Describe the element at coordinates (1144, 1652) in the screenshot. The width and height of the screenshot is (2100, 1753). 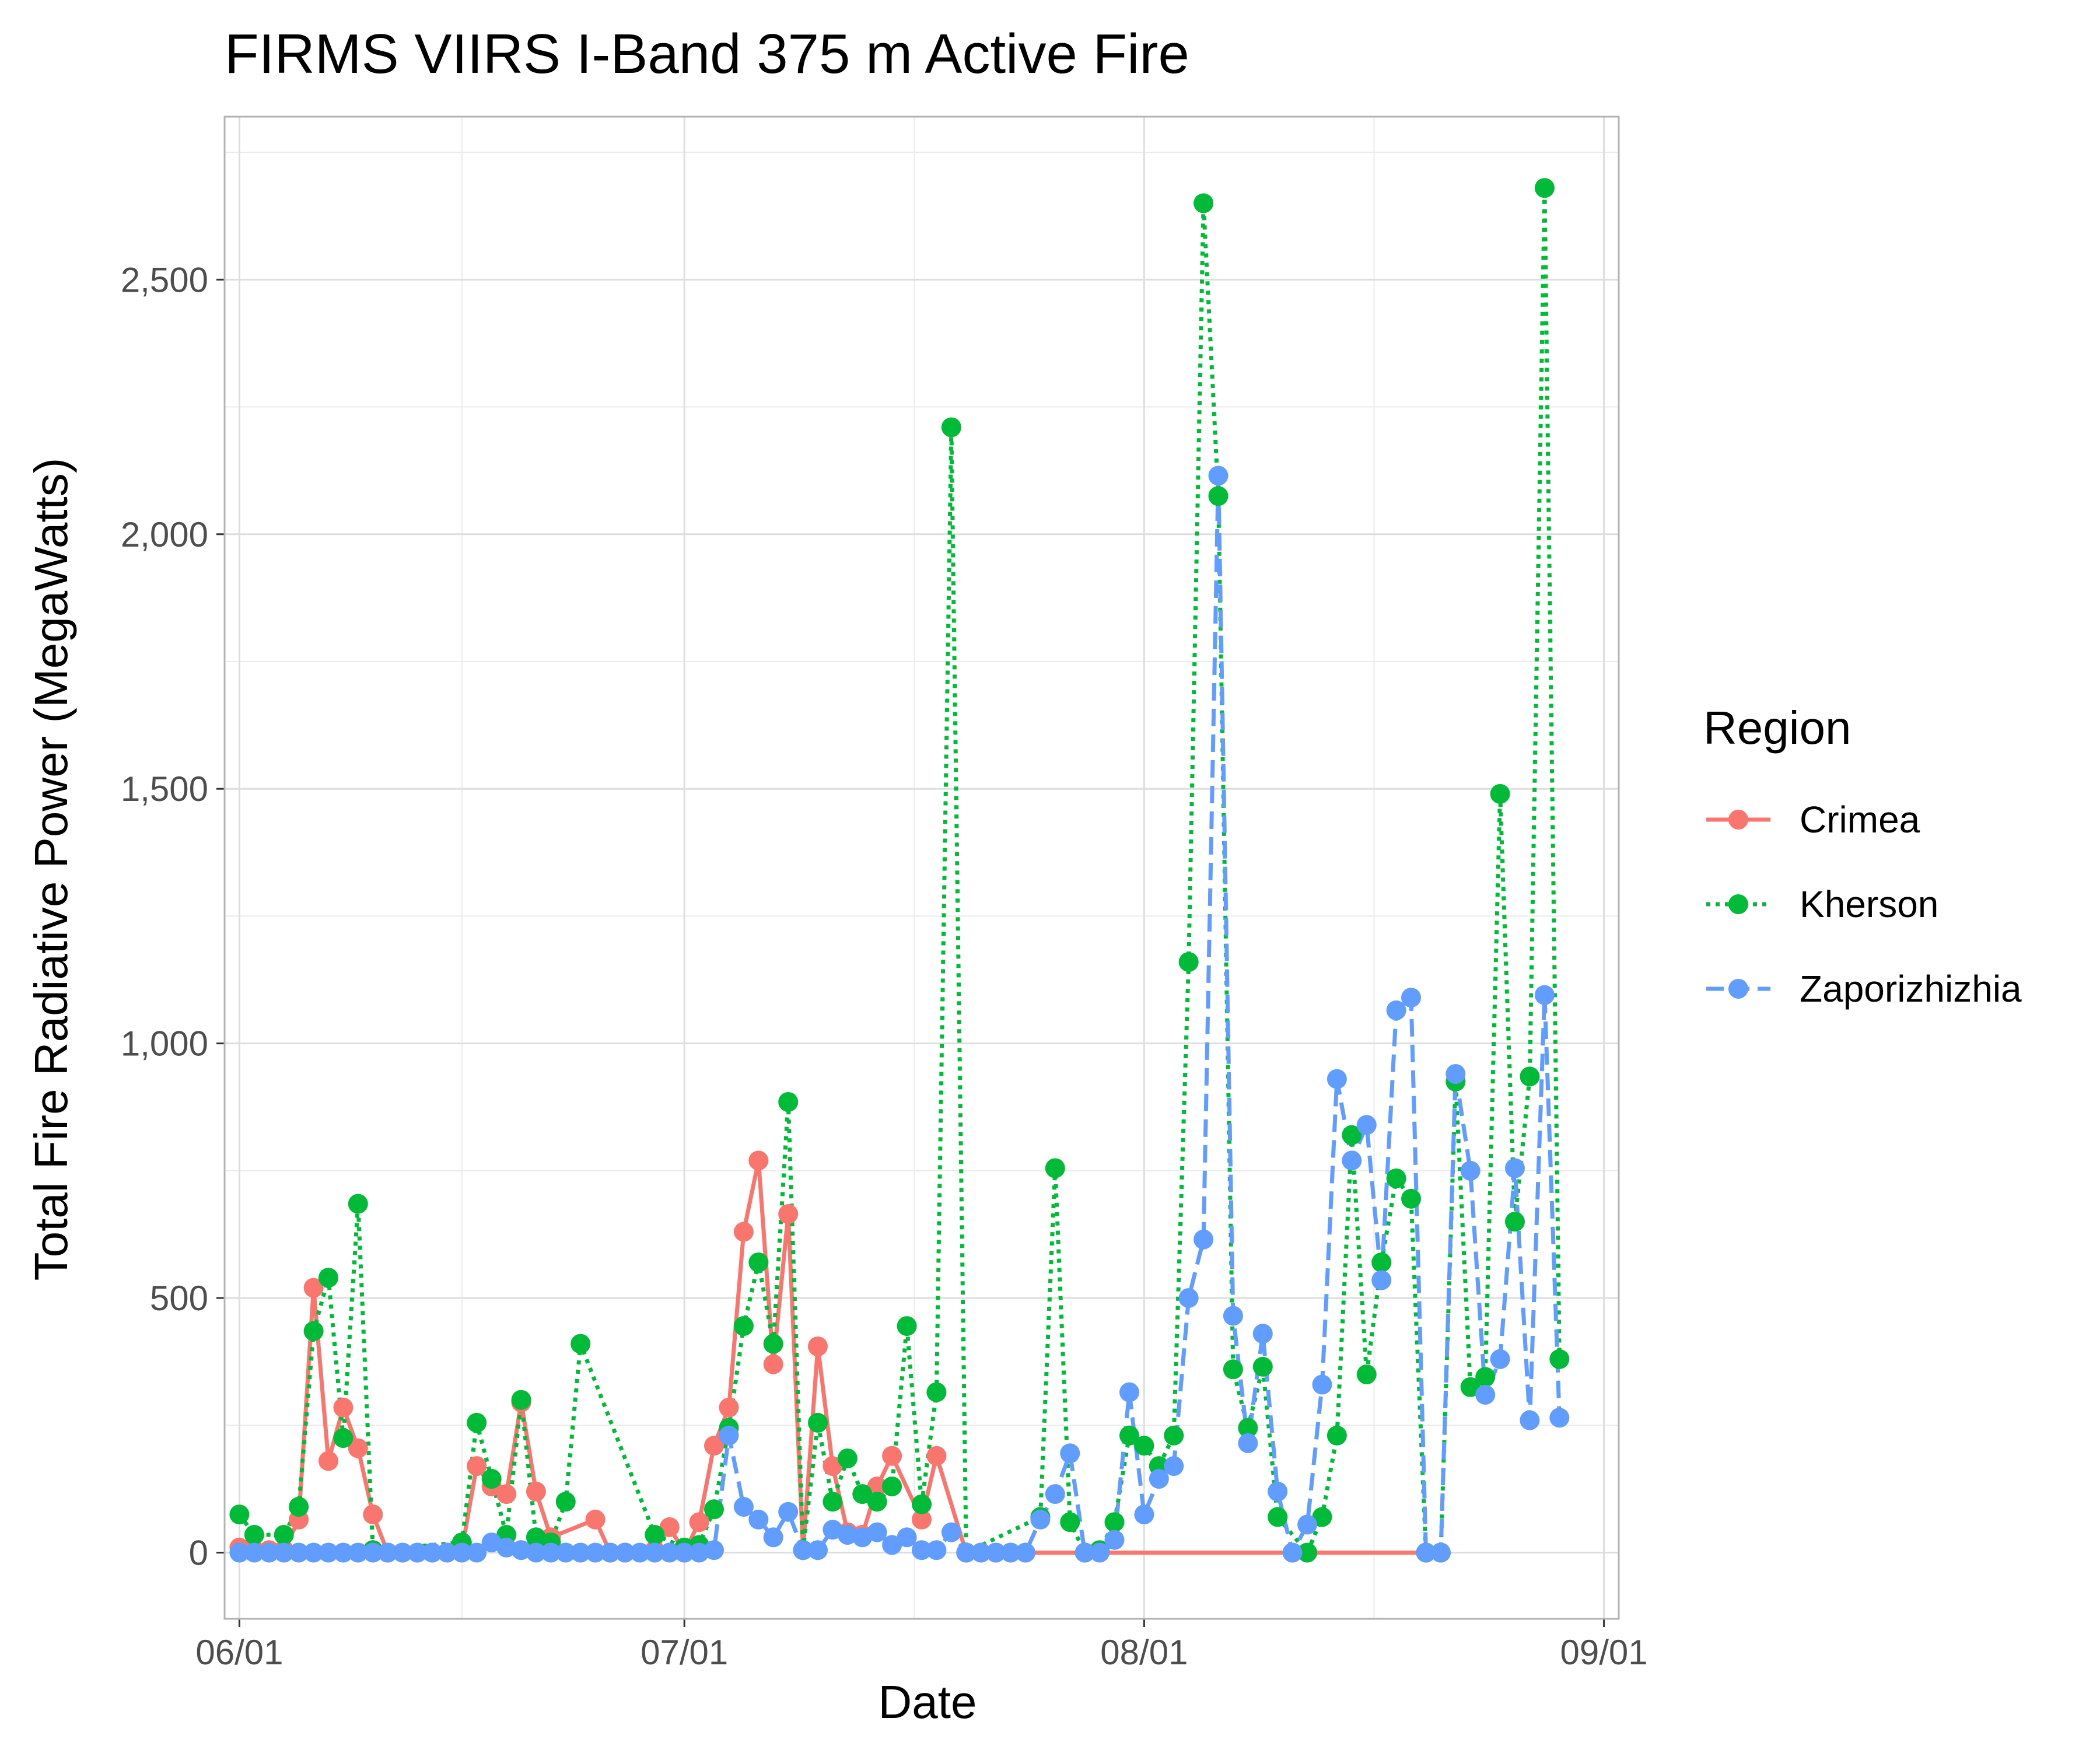
I see `x-tick-label: 08/01` at that location.